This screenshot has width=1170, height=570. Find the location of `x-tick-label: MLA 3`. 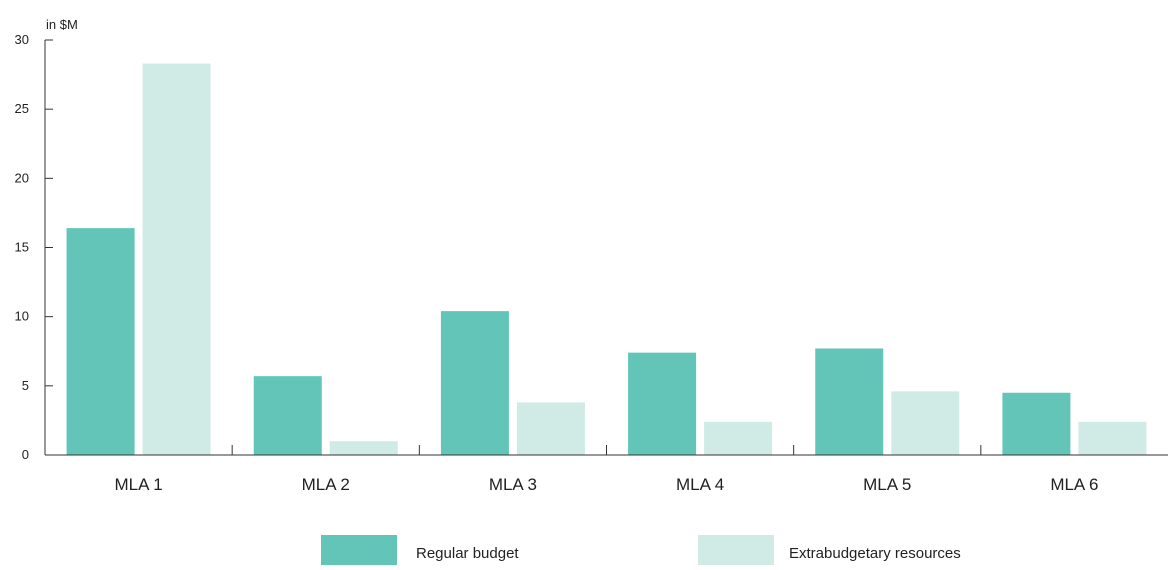

x-tick-label: MLA 3 is located at coordinates (513, 484).